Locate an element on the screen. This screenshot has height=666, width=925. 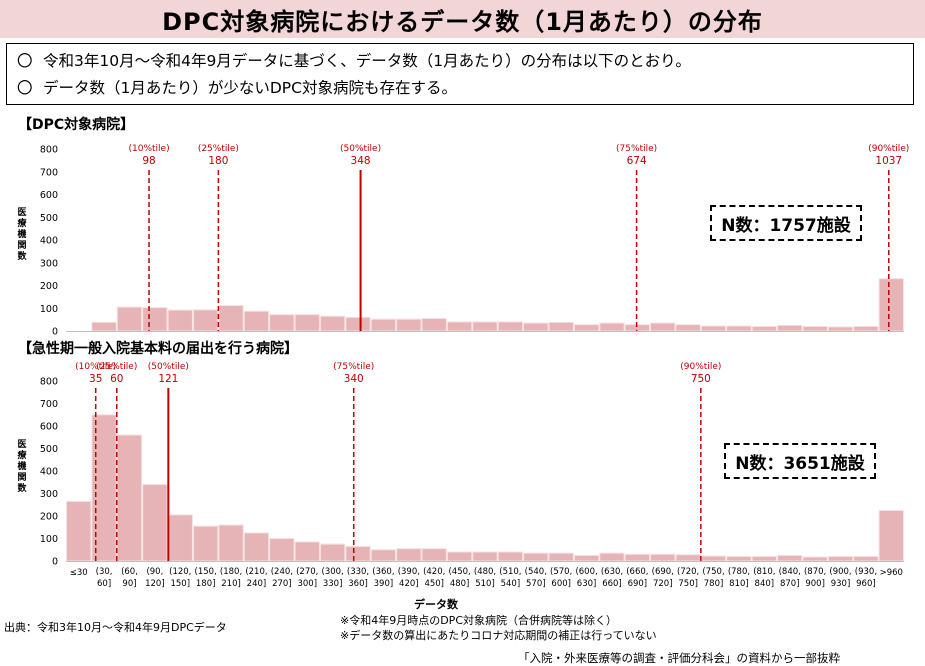
chart2-x-tick-label: (270, is located at coordinates (307, 572).